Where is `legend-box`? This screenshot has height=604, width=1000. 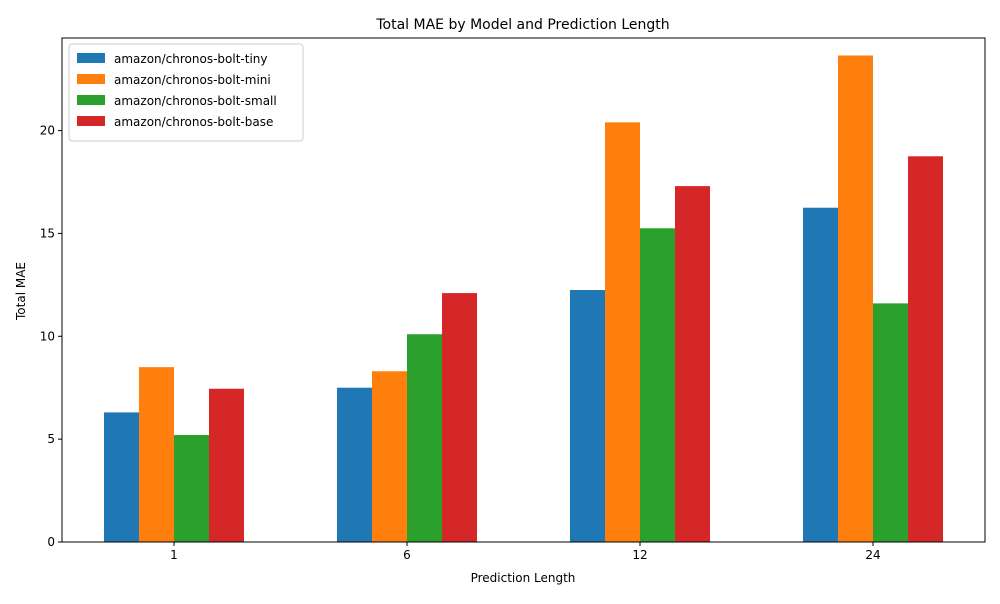
legend-box is located at coordinates (186, 92).